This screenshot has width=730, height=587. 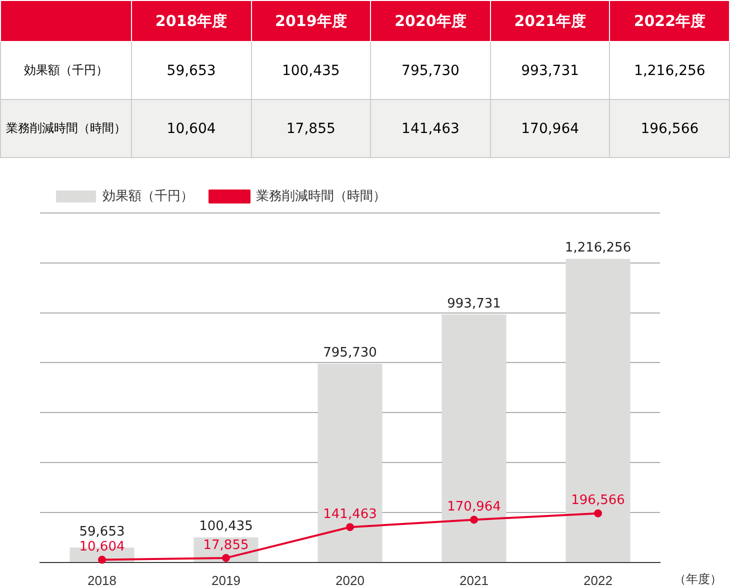 What do you see at coordinates (431, 128) in the screenshot?
I see `text: 141,463` at bounding box center [431, 128].